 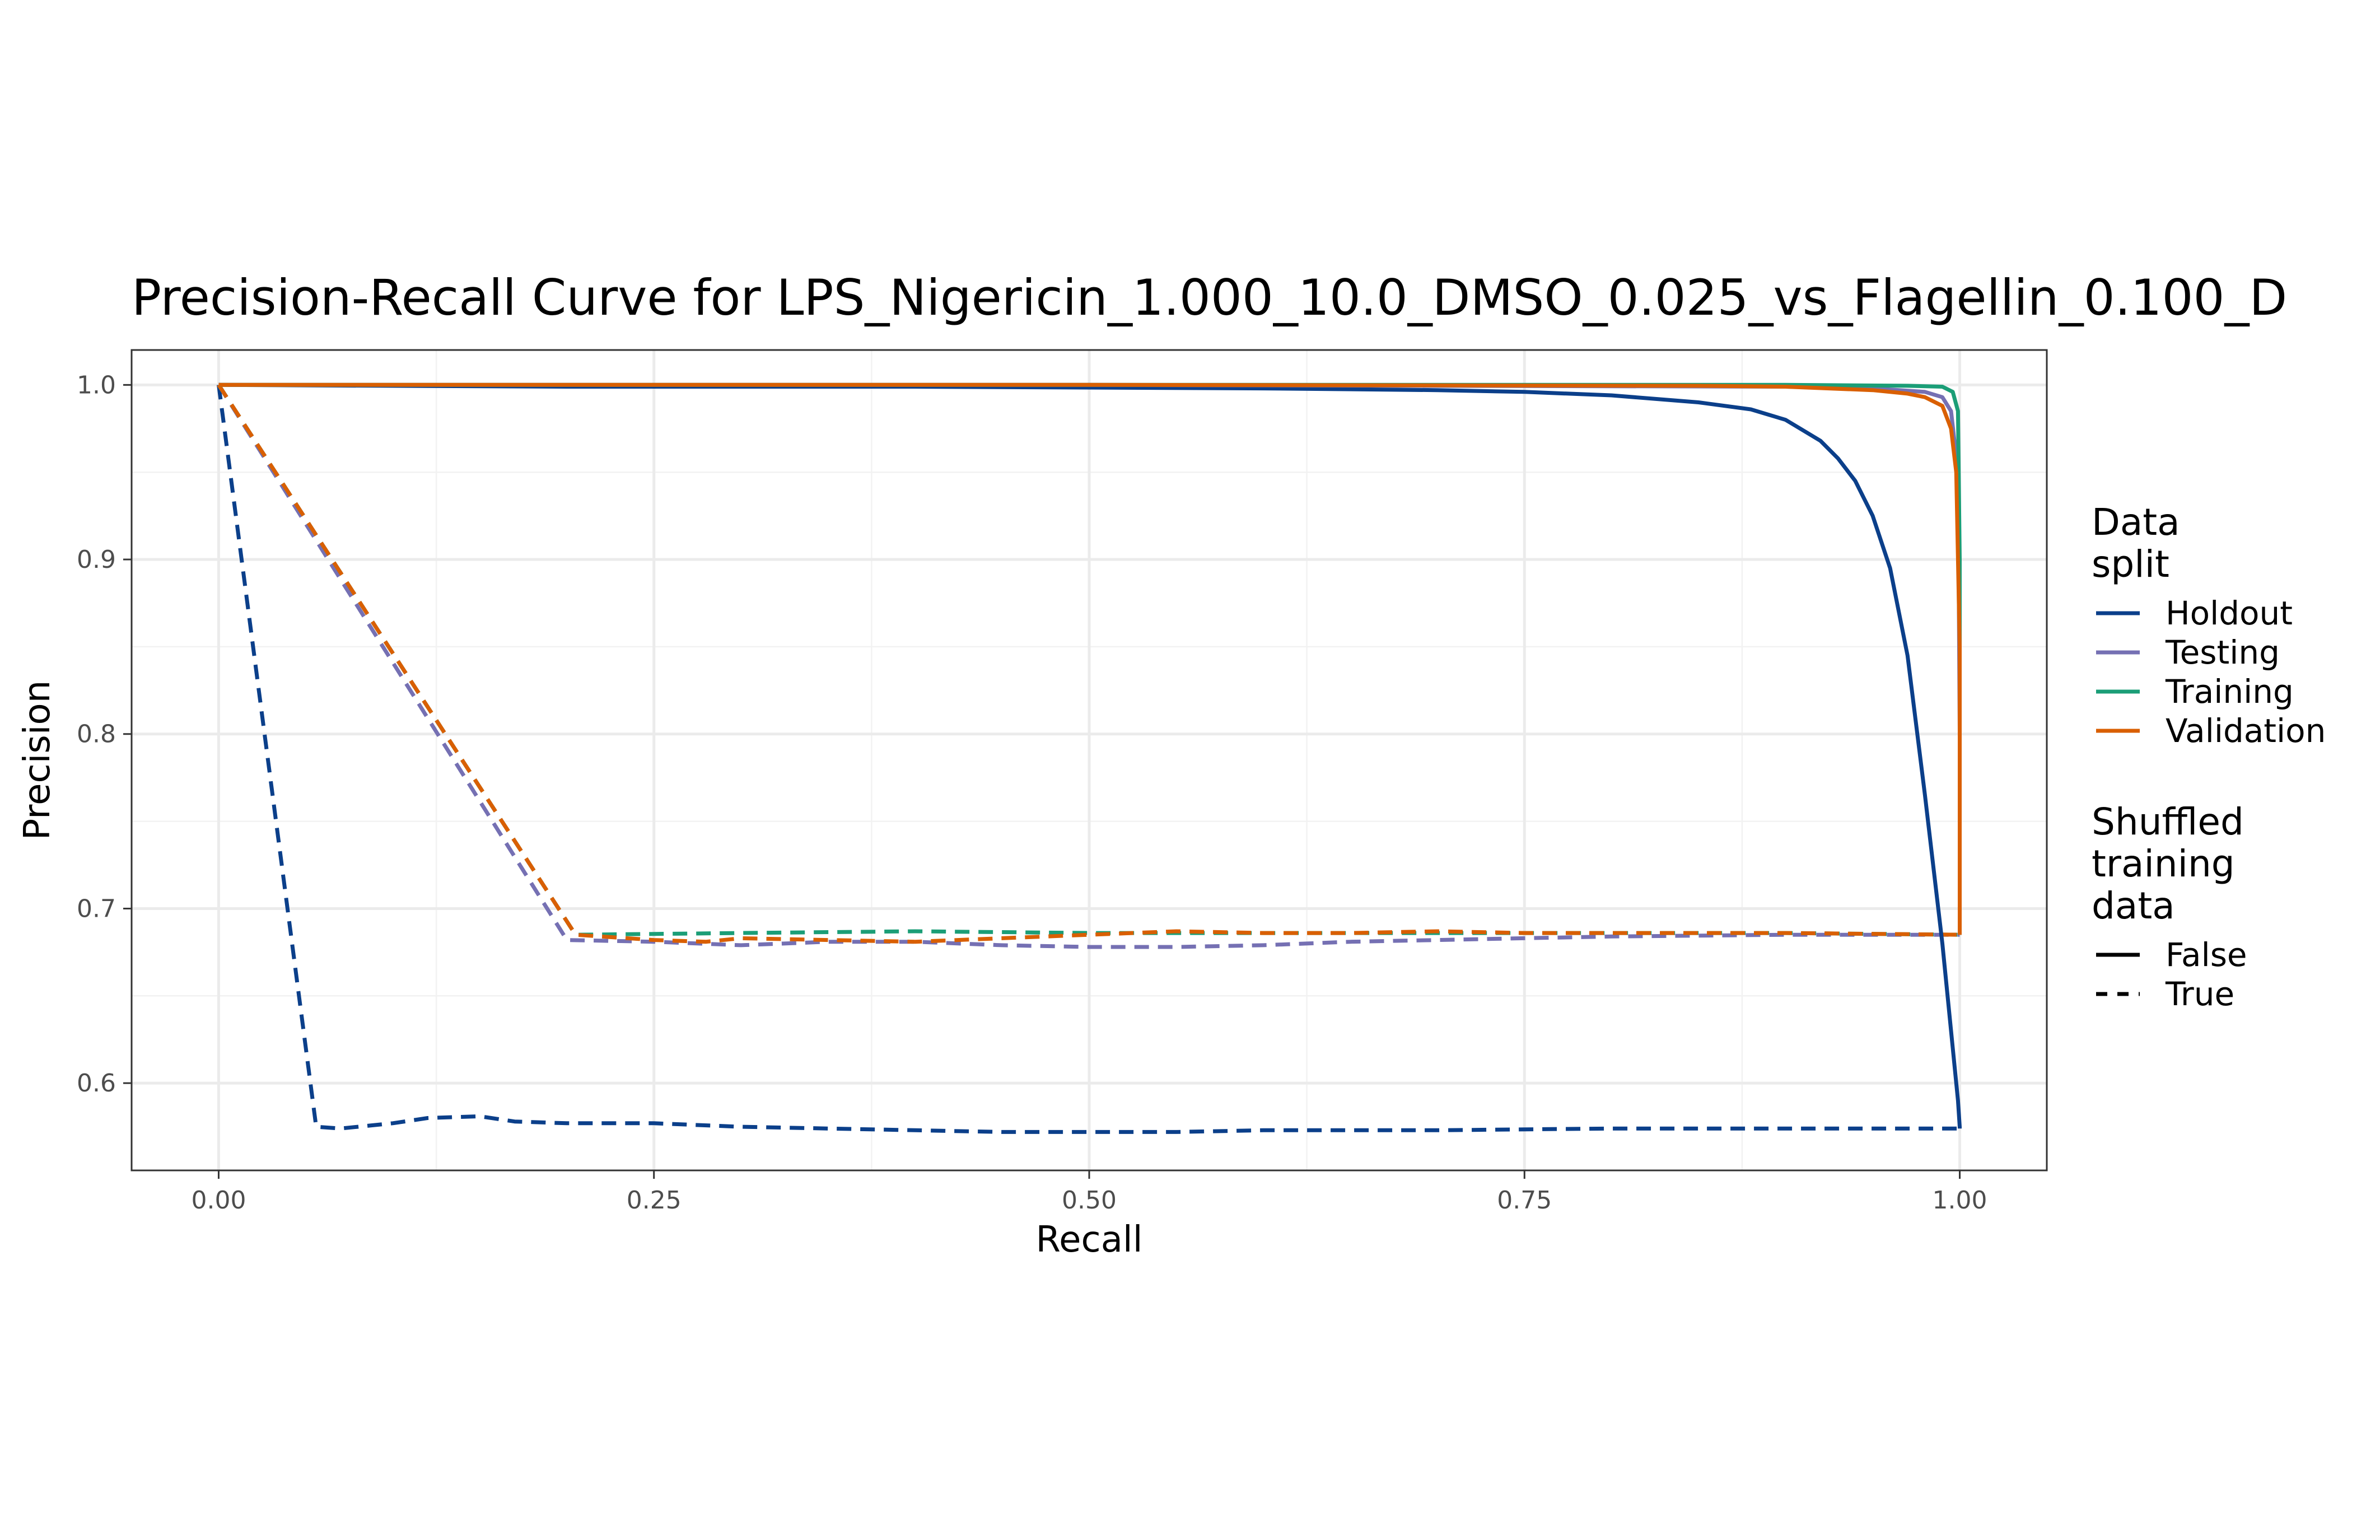 I want to click on y-tick-label: 1.0, so click(x=97, y=385).